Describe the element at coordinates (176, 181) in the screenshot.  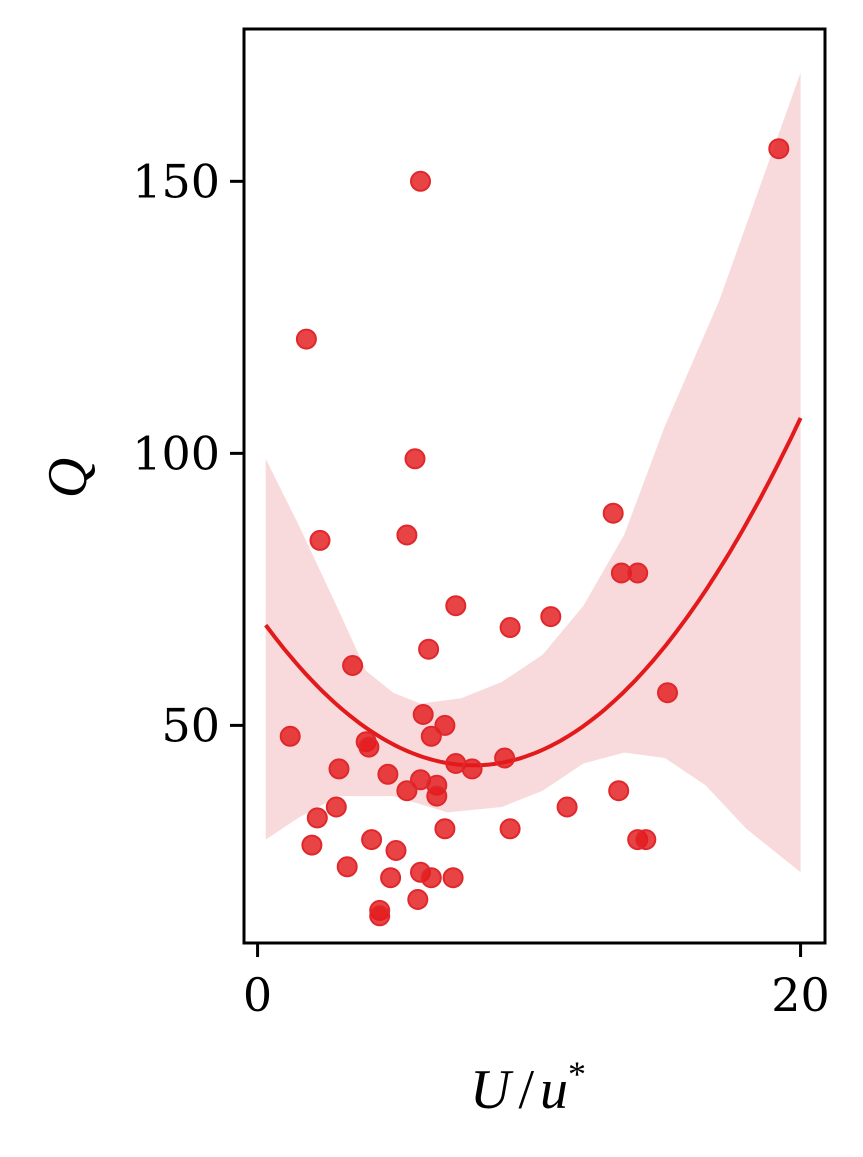
I see `y-tick-label: 150` at that location.